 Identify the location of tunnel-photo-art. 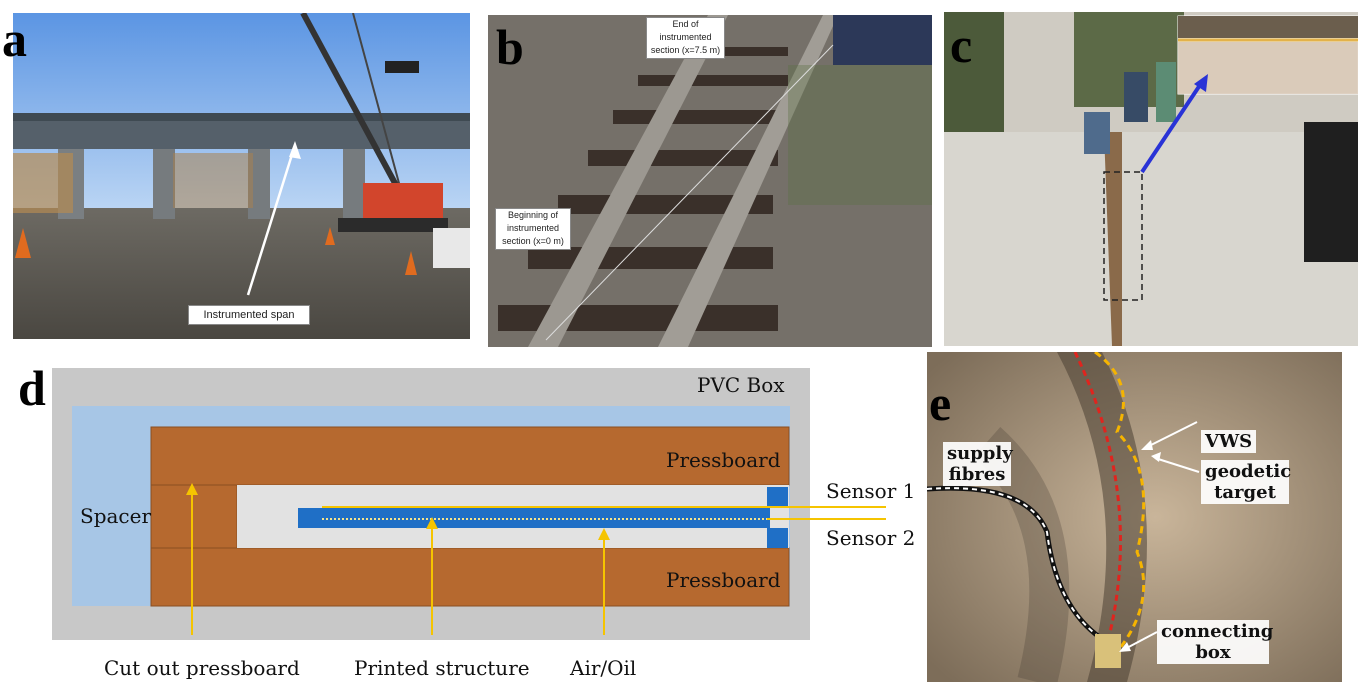
(1134, 517).